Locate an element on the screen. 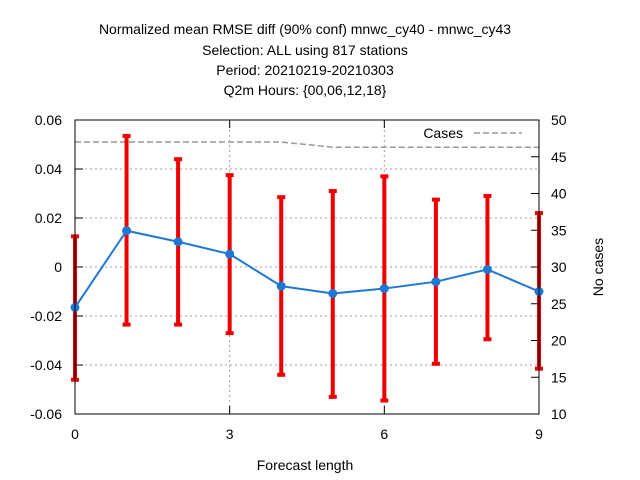 This screenshot has height=480, width=640. y-tick-label-5: 0.04 is located at coordinates (48, 169).